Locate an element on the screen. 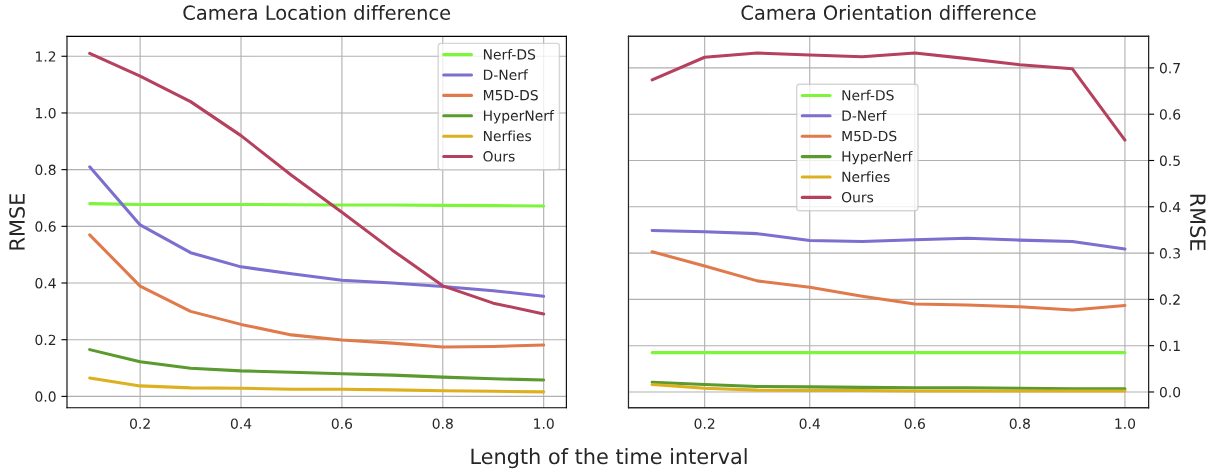  y2-tick-label: 0.6 is located at coordinates (1170, 114).